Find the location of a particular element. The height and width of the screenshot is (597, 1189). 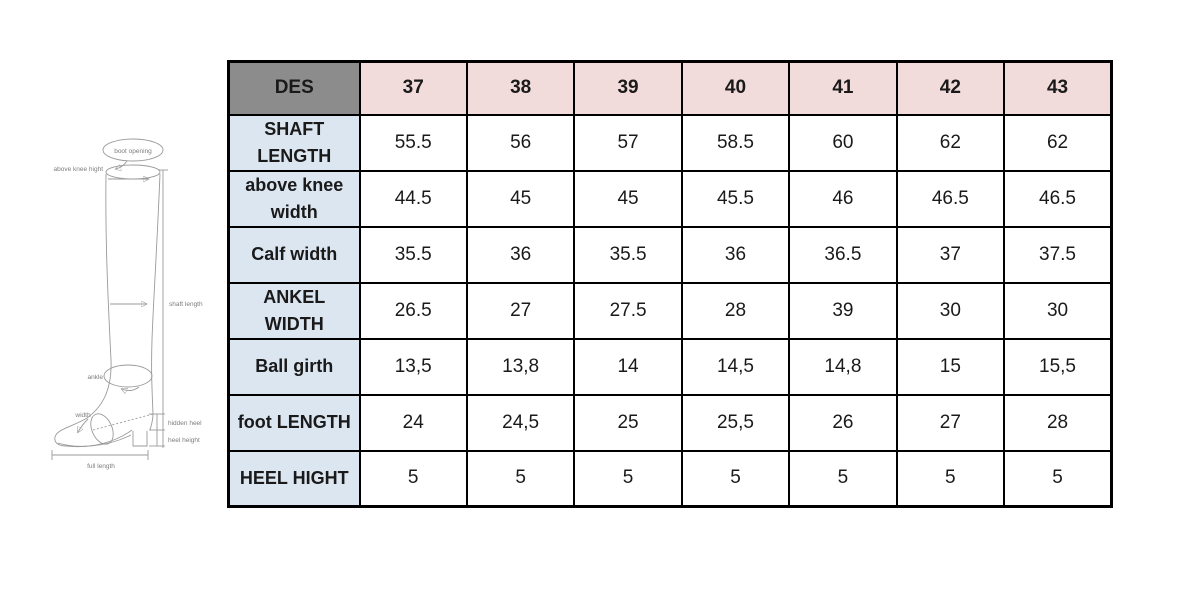

measurement-row-label: HEEL HIGHT is located at coordinates (294, 478).